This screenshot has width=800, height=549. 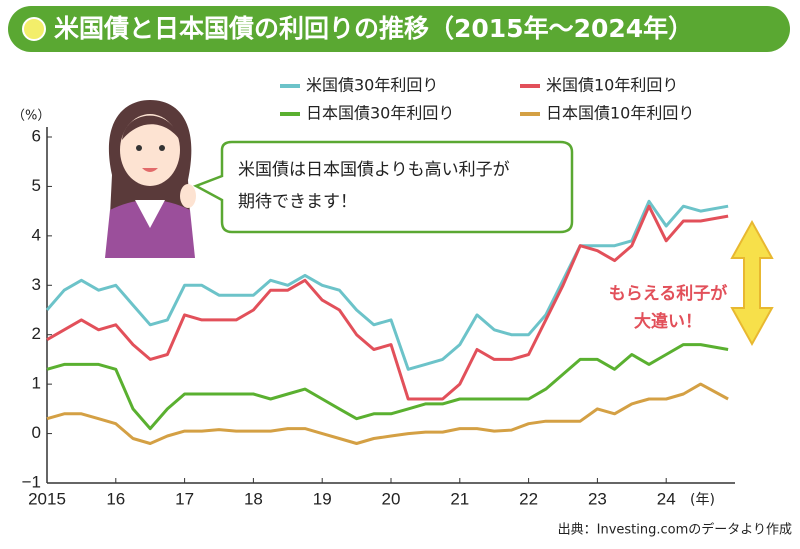 What do you see at coordinates (115, 498) in the screenshot?
I see `x-tick-label: 16` at bounding box center [115, 498].